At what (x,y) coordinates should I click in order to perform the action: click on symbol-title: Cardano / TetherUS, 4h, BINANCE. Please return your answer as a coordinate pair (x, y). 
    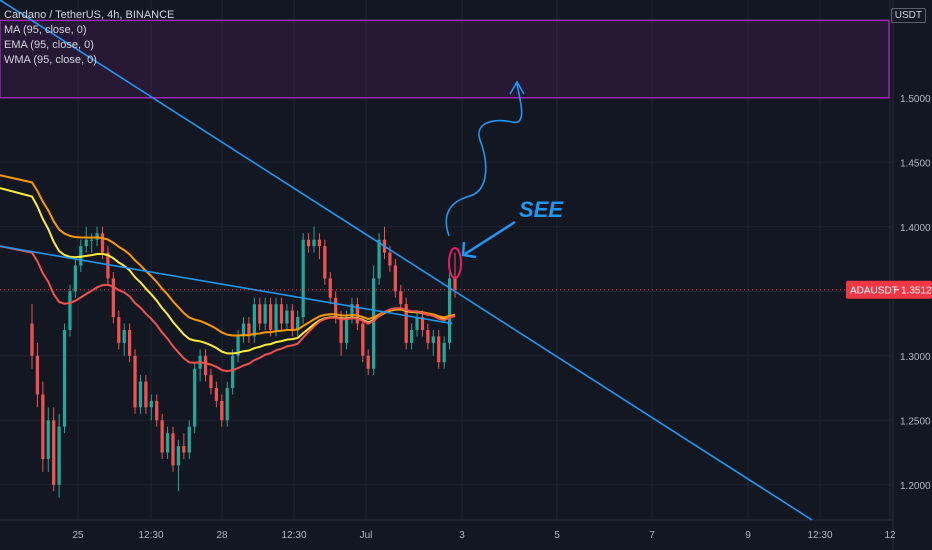
    Looking at the image, I should click on (89, 15).